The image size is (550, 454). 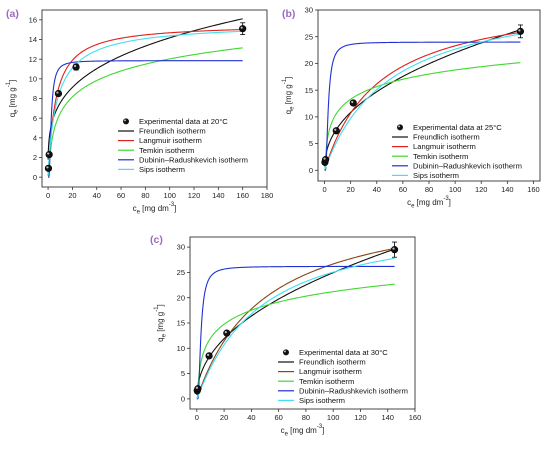 What do you see at coordinates (288, 14) in the screenshot?
I see `panel-label: (b)` at bounding box center [288, 14].